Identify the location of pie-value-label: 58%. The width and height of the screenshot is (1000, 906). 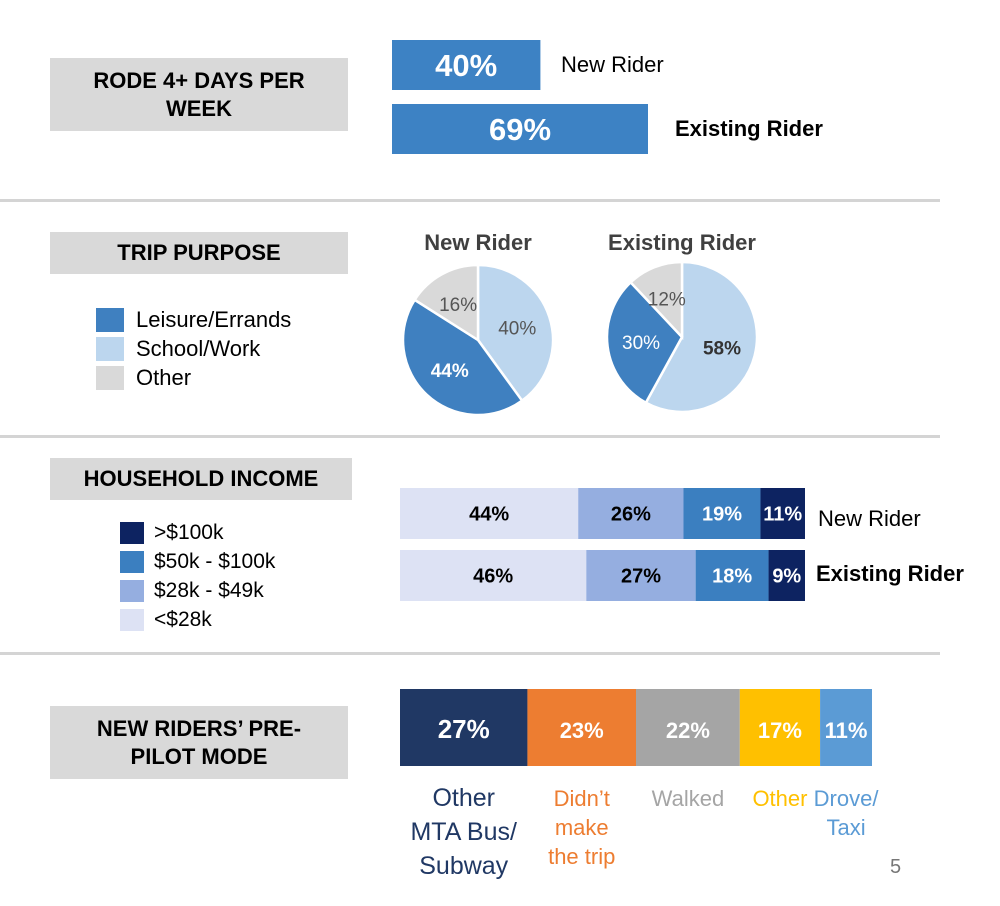
(722, 348).